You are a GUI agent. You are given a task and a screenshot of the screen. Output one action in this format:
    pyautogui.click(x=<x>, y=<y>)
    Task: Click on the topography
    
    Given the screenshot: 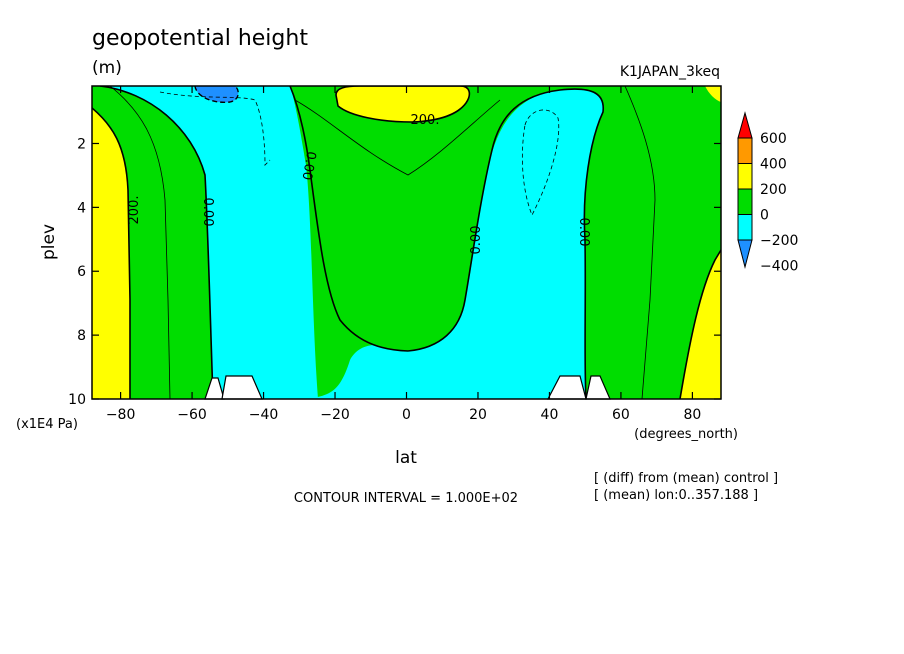 What is the action you would take?
    pyautogui.click(x=407, y=387)
    